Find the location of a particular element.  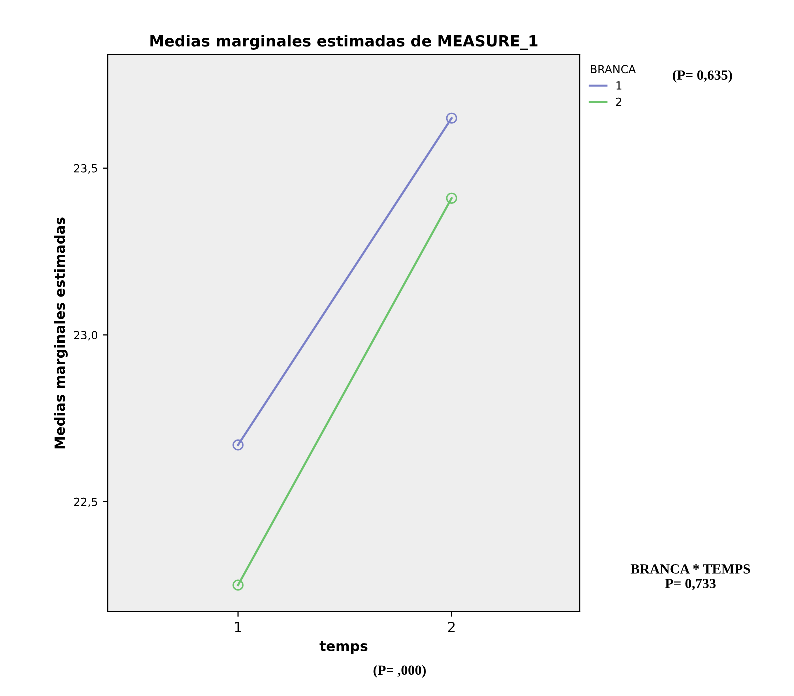

y-tick-label: 22,5 is located at coordinates (86, 503).